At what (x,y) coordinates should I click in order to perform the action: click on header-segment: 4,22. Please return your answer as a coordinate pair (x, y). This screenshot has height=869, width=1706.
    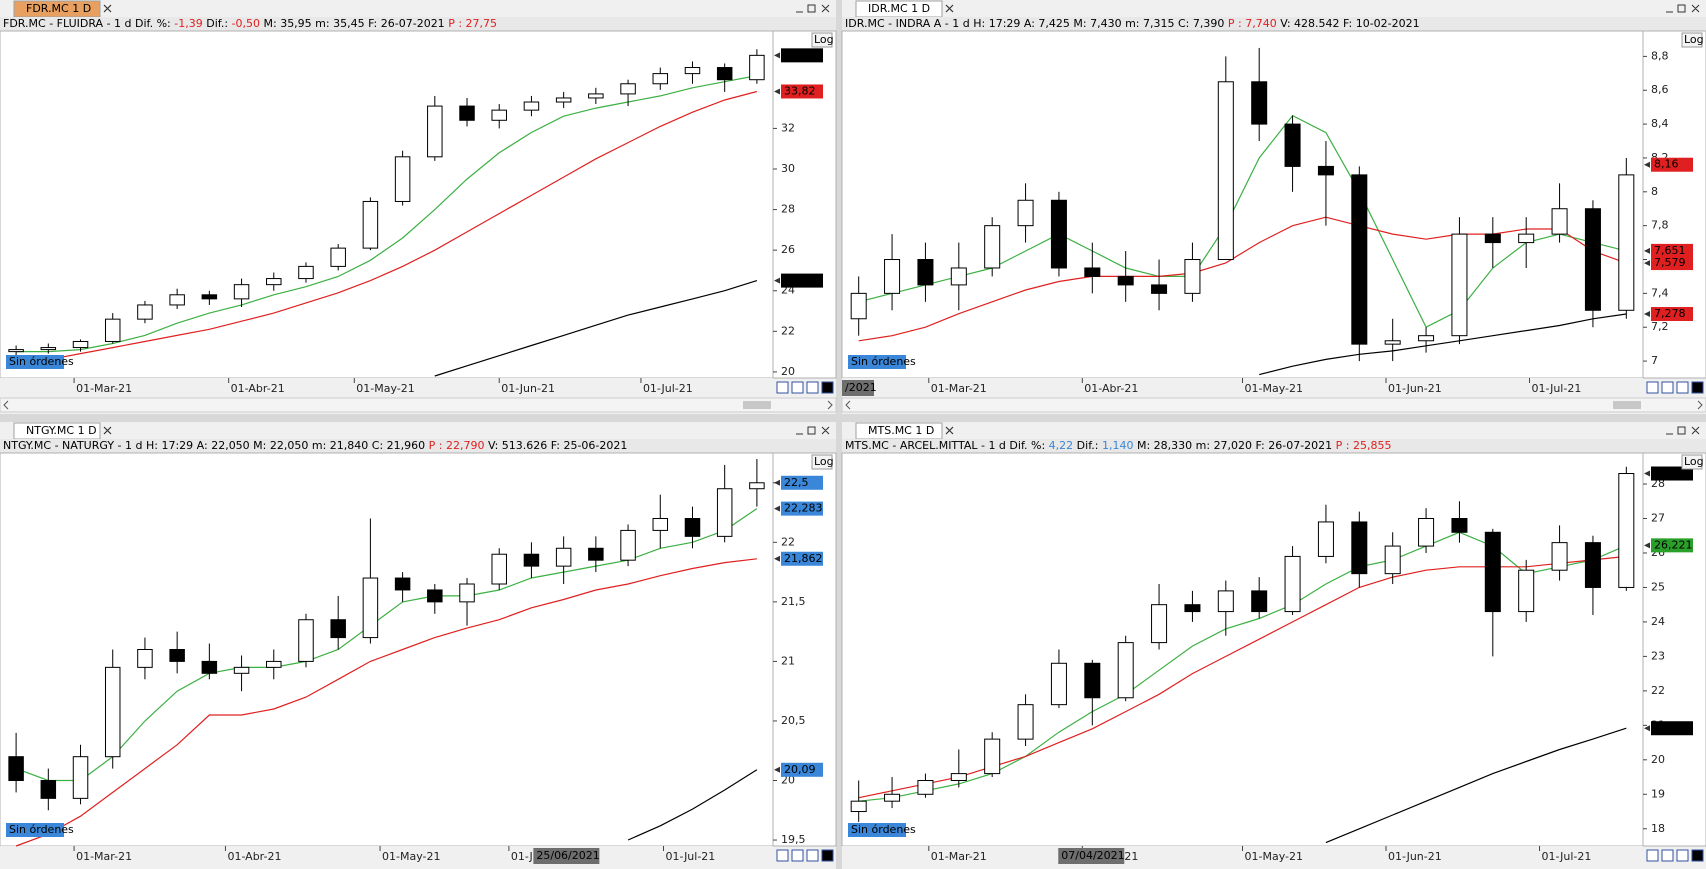
    Looking at the image, I should click on (1061, 445).